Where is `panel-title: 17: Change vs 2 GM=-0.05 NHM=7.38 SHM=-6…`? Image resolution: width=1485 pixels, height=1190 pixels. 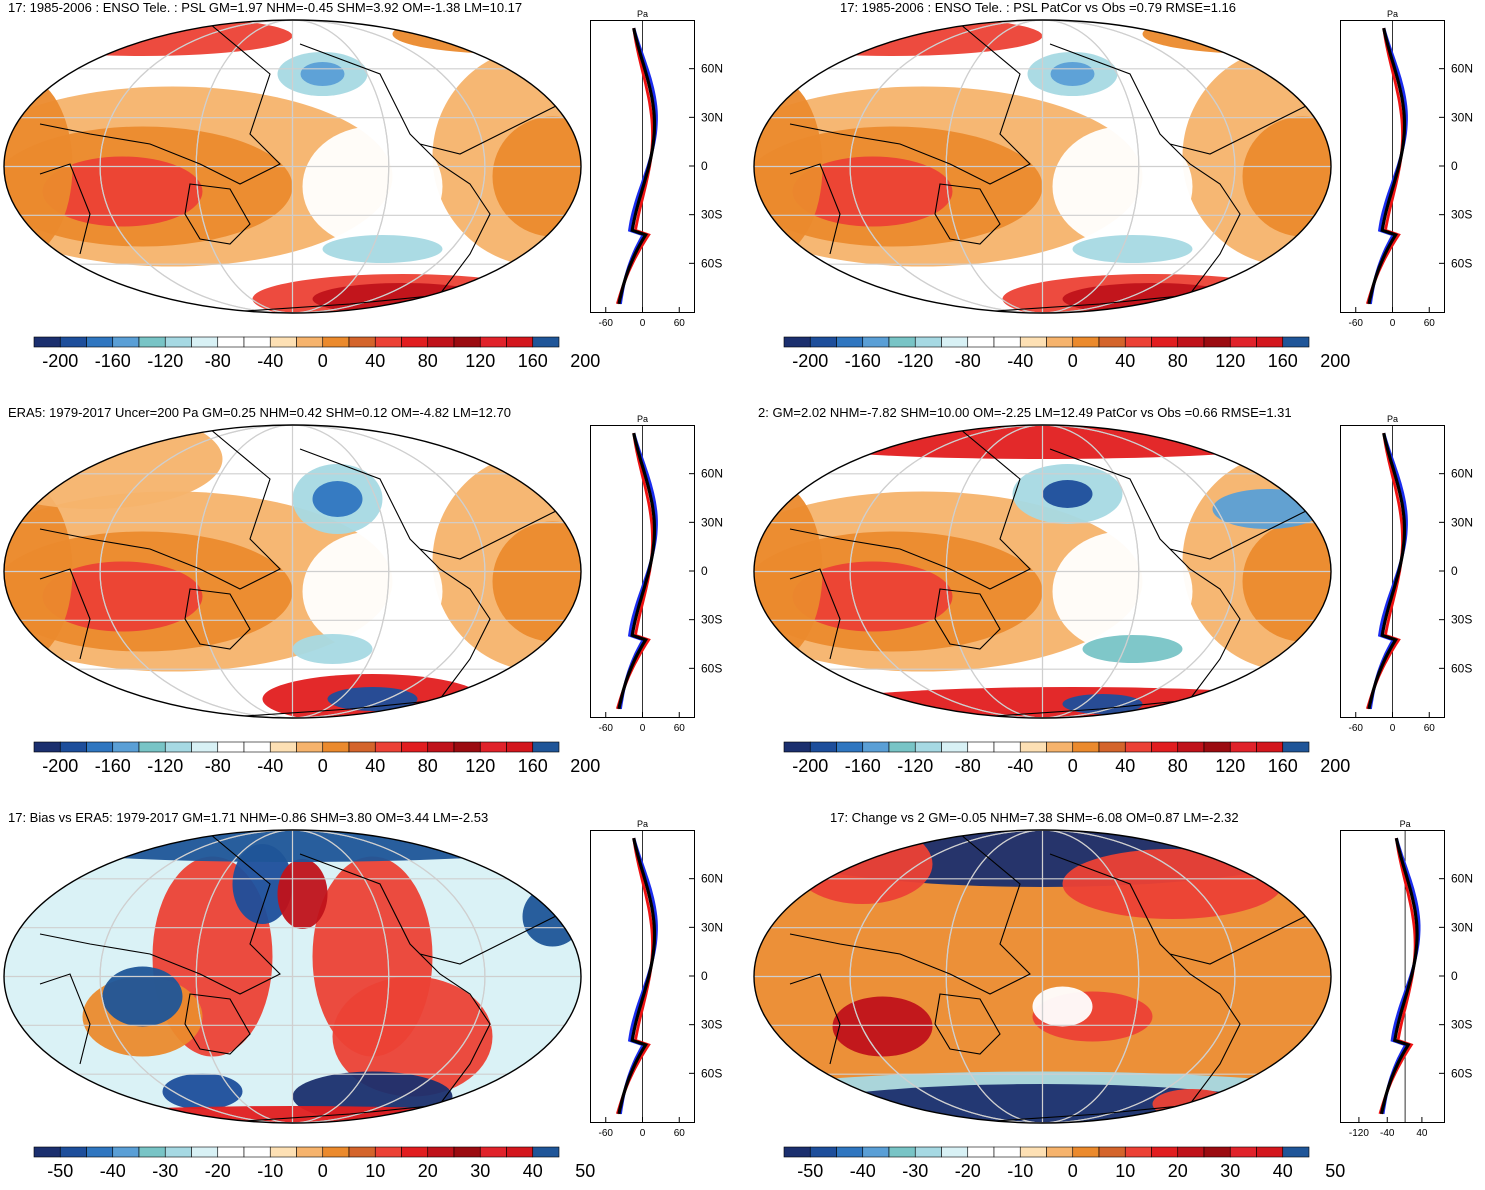
panel-title: 17: Change vs 2 GM=-0.05 NHM=7.38 SHM=-6… is located at coordinates (1034, 817).